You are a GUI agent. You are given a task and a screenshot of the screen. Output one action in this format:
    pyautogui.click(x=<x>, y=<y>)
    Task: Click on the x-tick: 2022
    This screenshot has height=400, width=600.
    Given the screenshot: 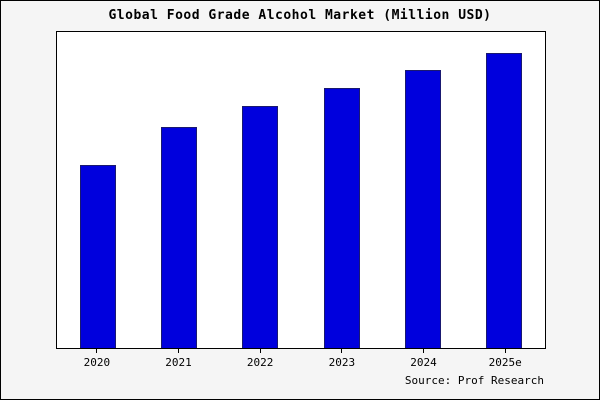 What is the action you would take?
    pyautogui.click(x=260, y=359)
    